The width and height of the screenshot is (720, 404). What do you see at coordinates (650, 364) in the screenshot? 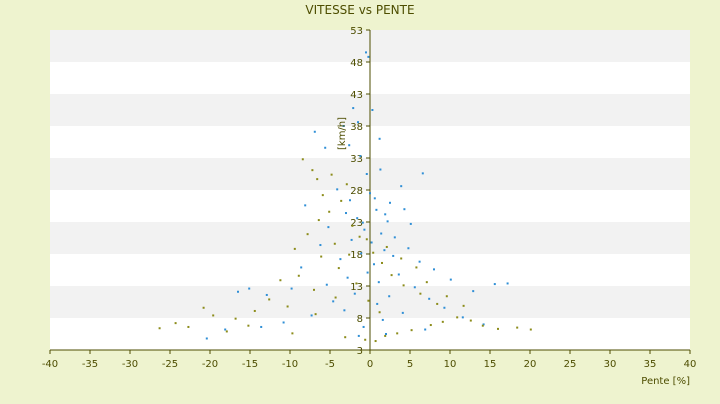
I see `x-tick-label: 35` at bounding box center [650, 364].